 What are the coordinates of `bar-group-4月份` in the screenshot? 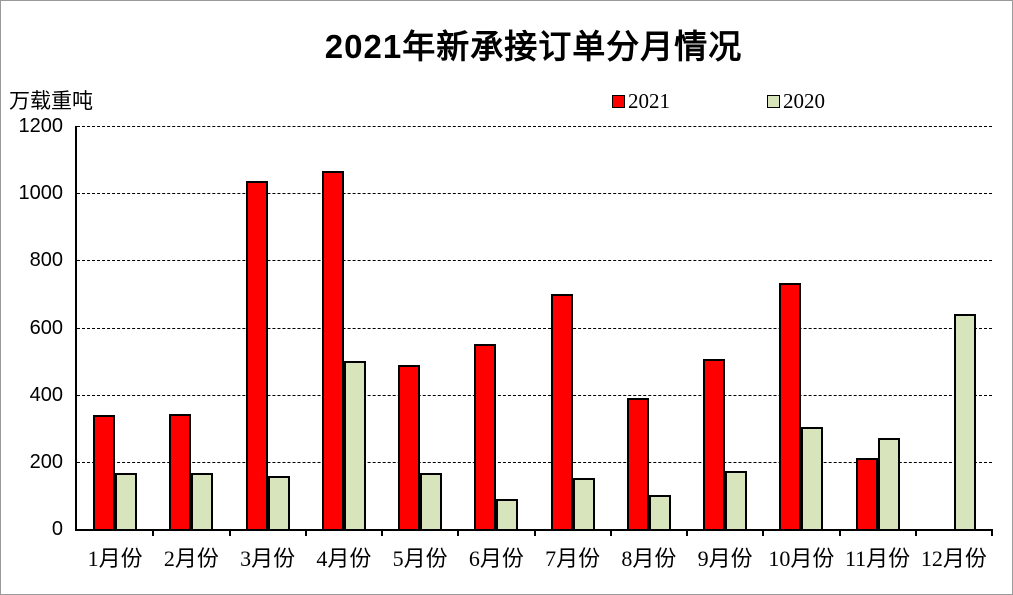 It's located at (344, 350).